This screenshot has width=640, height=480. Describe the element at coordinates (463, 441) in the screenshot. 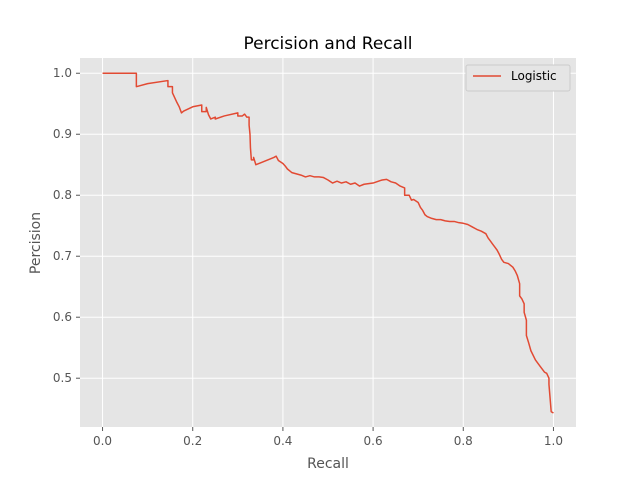

I see `x-tick-label: 0.8` at that location.